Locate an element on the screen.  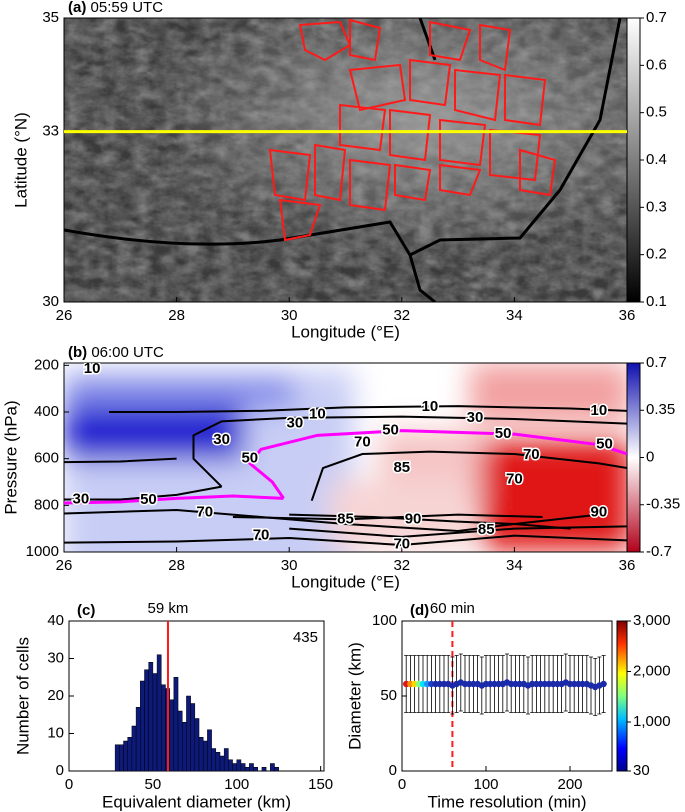
panel-label: (b) is located at coordinates (77, 352).